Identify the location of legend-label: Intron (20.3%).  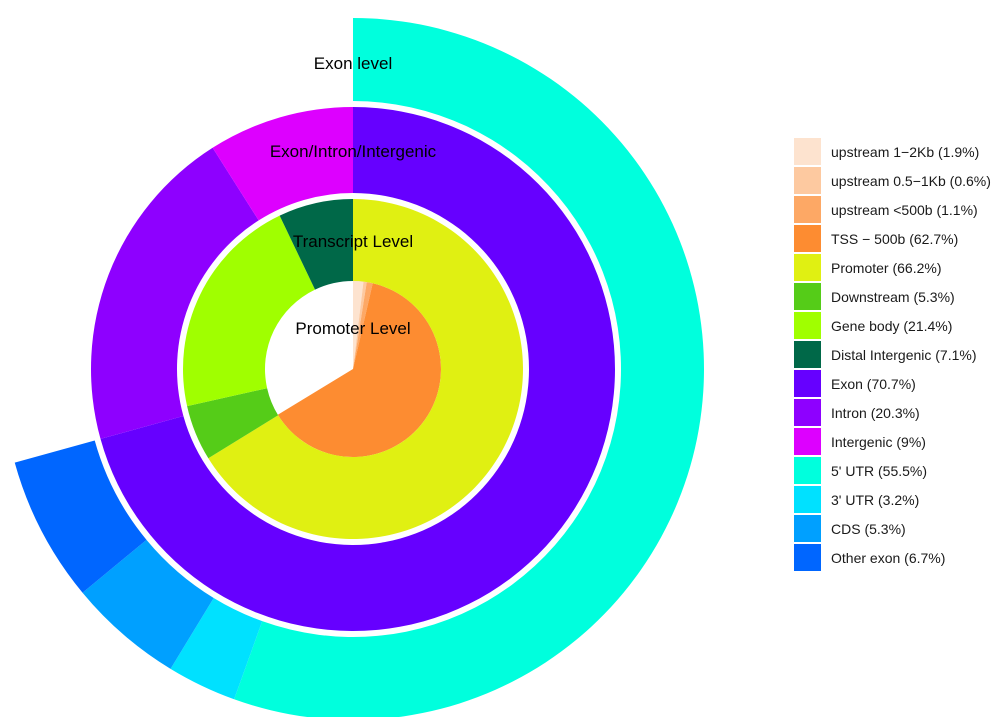
(875, 412).